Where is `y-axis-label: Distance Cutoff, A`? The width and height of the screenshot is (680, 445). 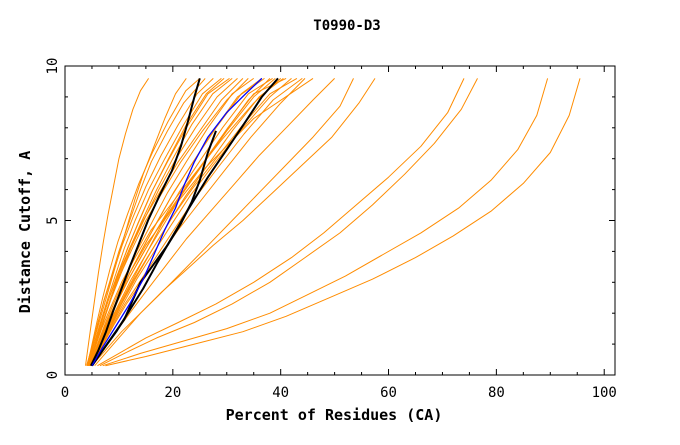
y-axis-label: Distance Cutoff, A is located at coordinates (25, 232).